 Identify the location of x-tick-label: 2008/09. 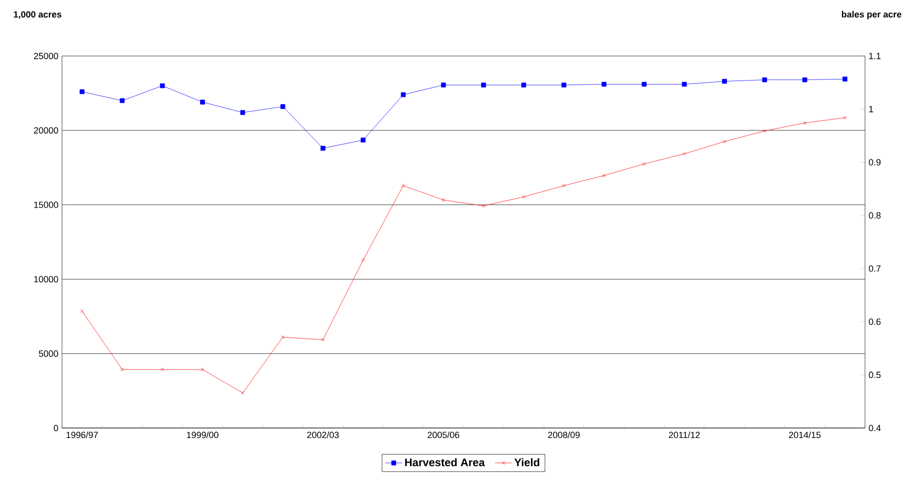
(564, 435).